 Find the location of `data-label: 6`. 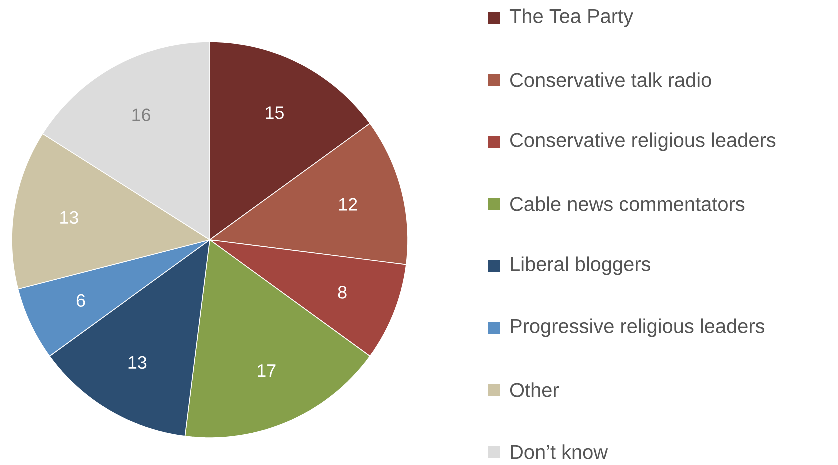

data-label: 6 is located at coordinates (81, 301).